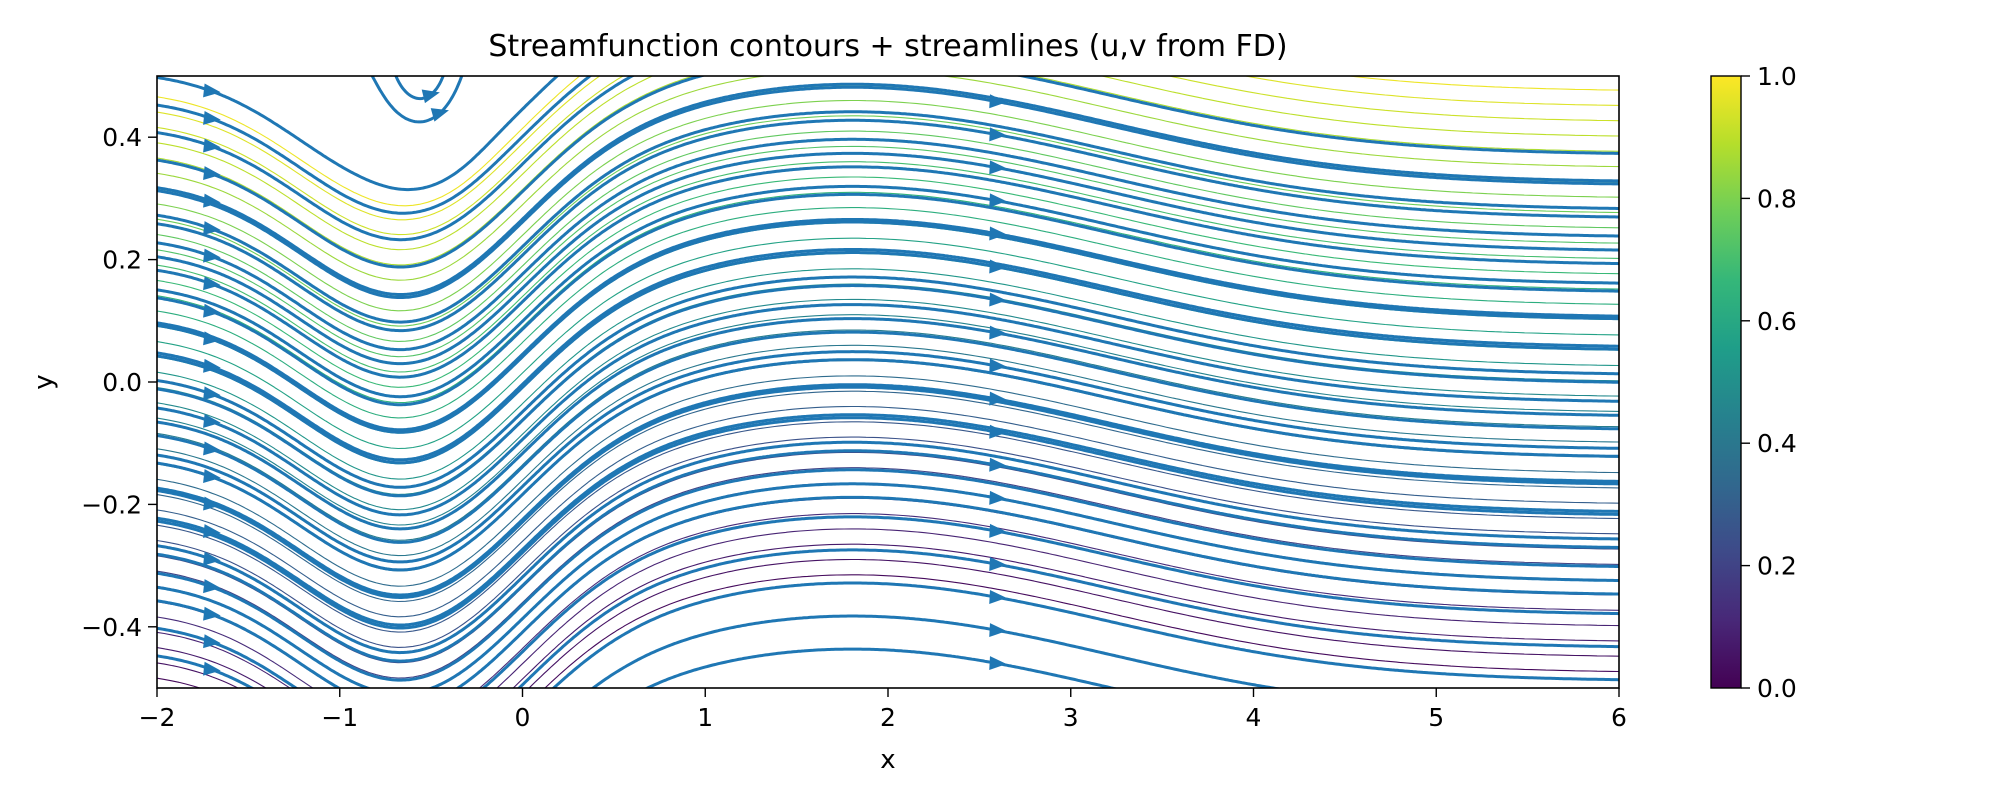 The height and width of the screenshot is (804, 2000). I want to click on colorbar-axis: 0.0 0.2 0.4 0.6 0.8 1.0, so click(1769, 382).